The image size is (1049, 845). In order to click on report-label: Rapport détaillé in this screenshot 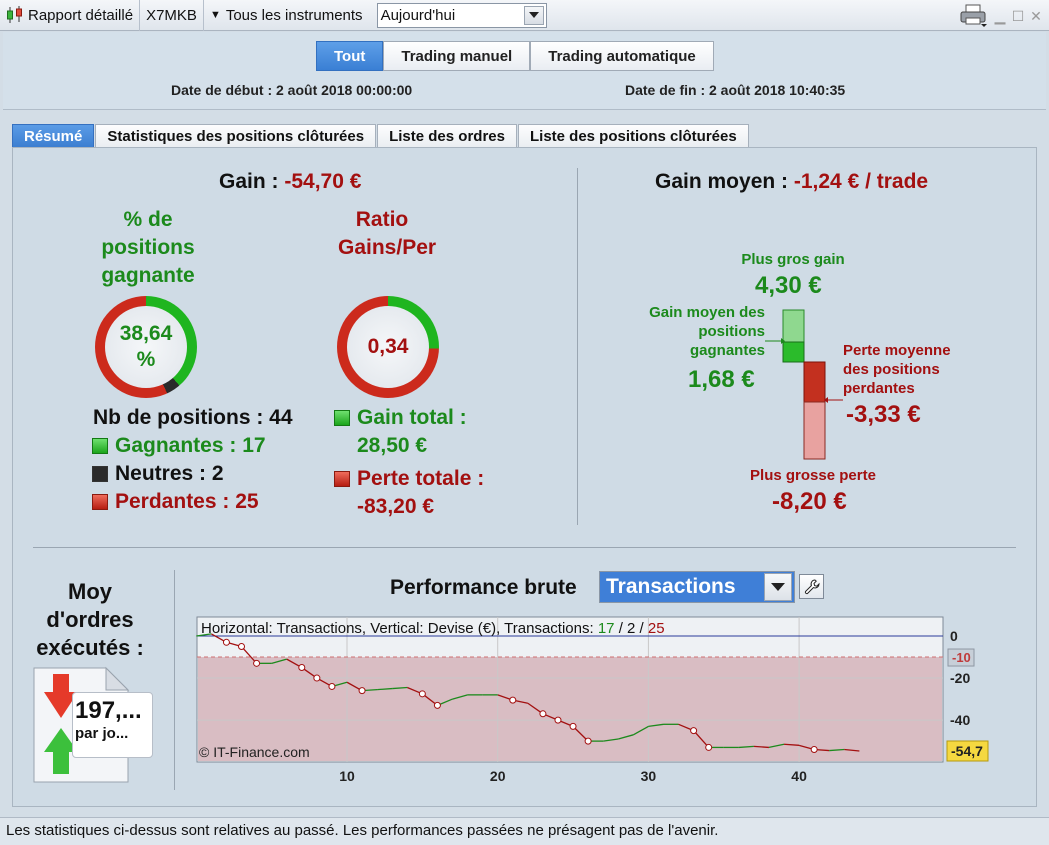, I will do `click(81, 15)`.